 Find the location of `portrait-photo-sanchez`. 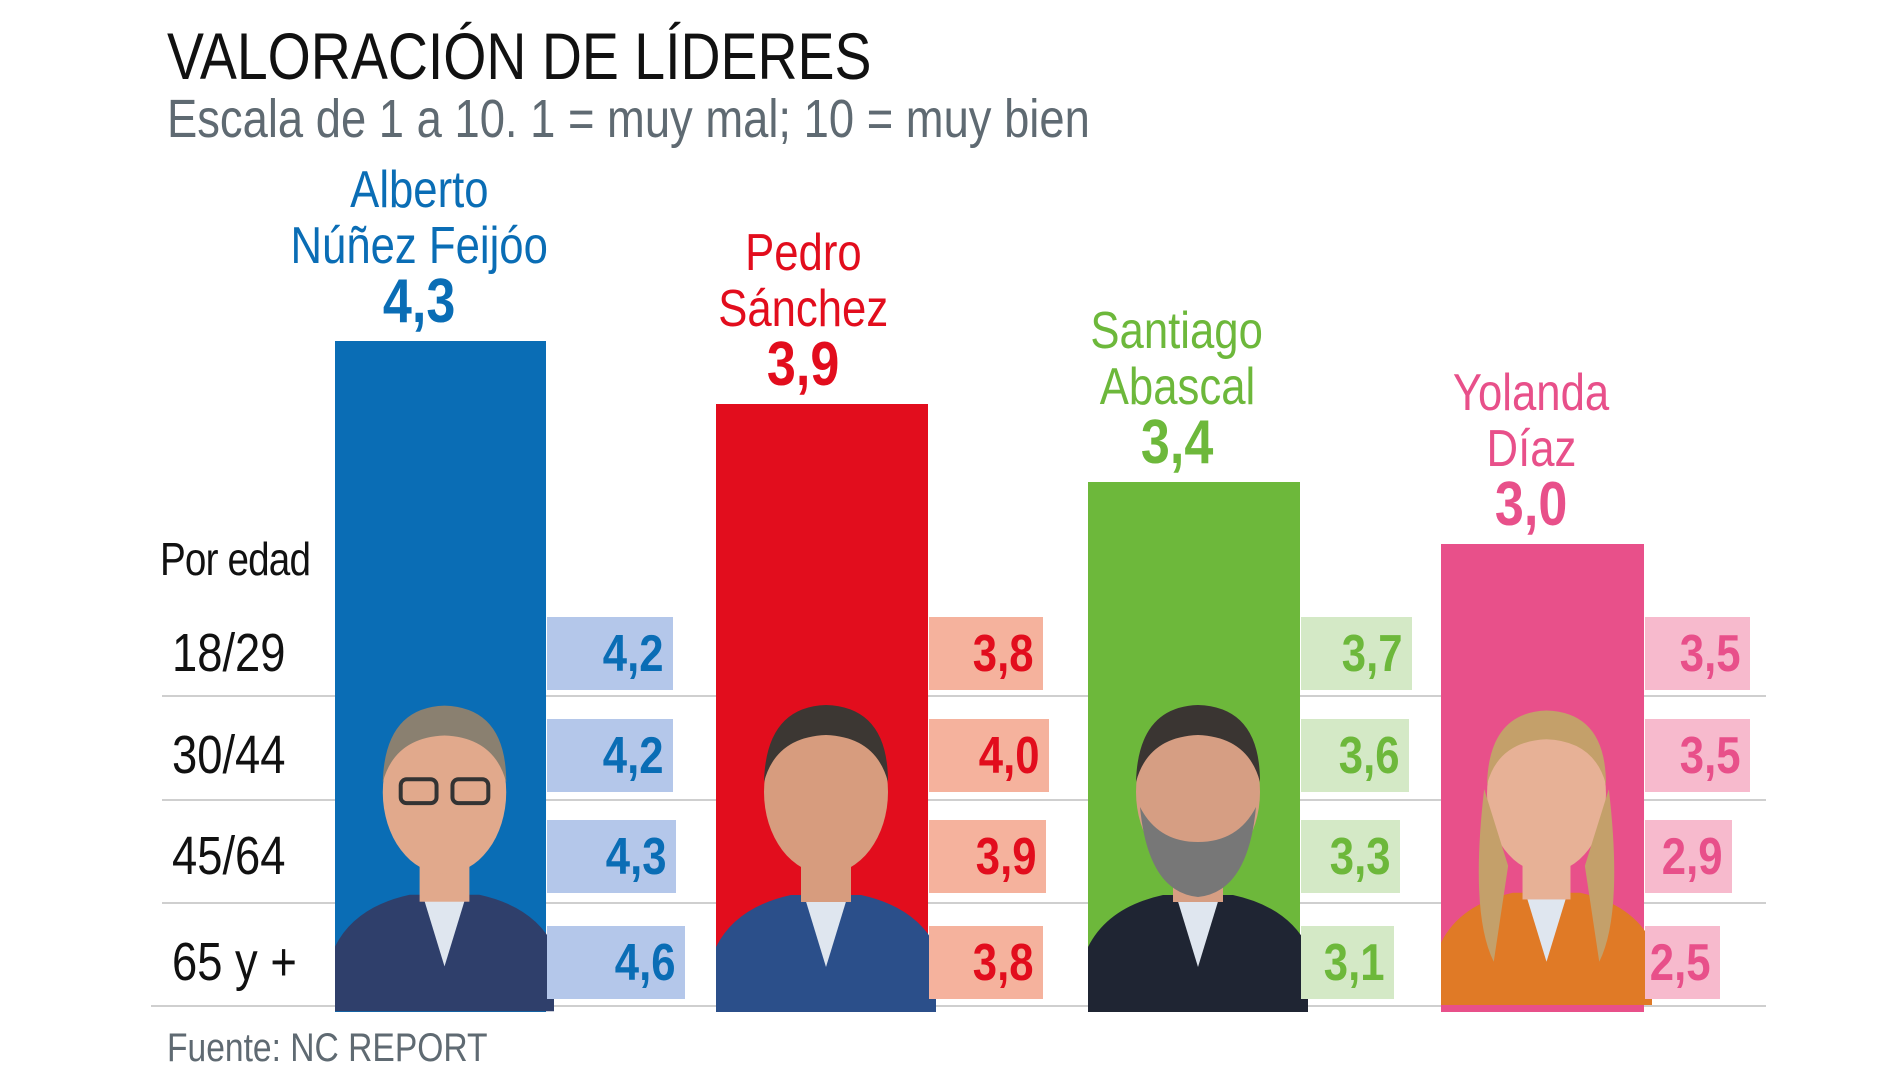

portrait-photo-sanchez is located at coordinates (826, 839).